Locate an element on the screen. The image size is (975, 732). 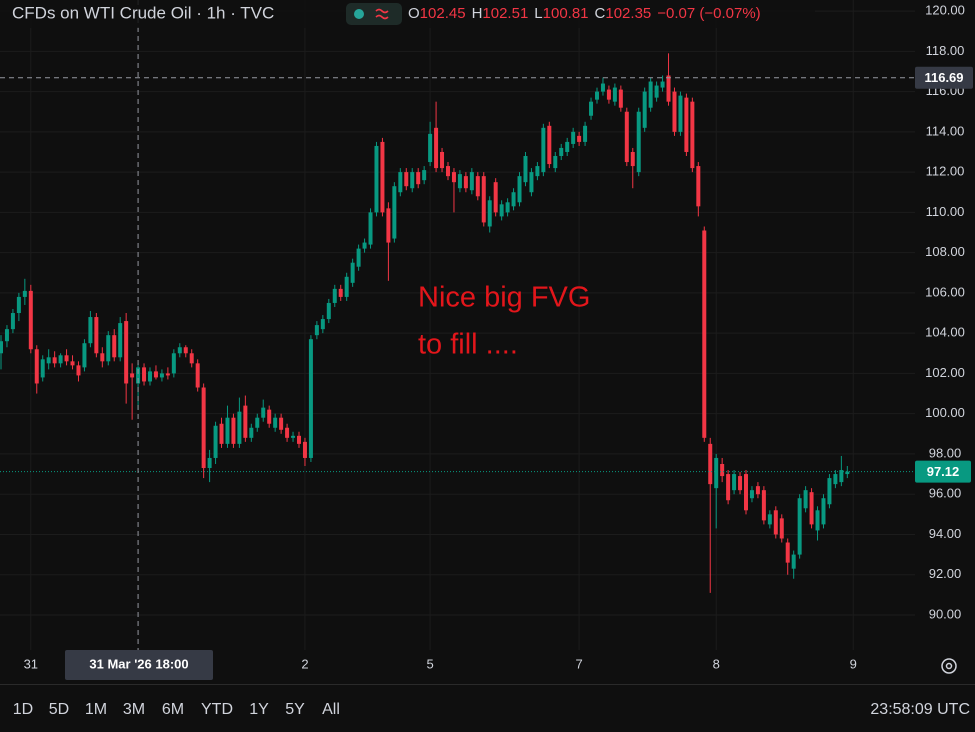
y-tick-label: 96.00 is located at coordinates (945, 493).